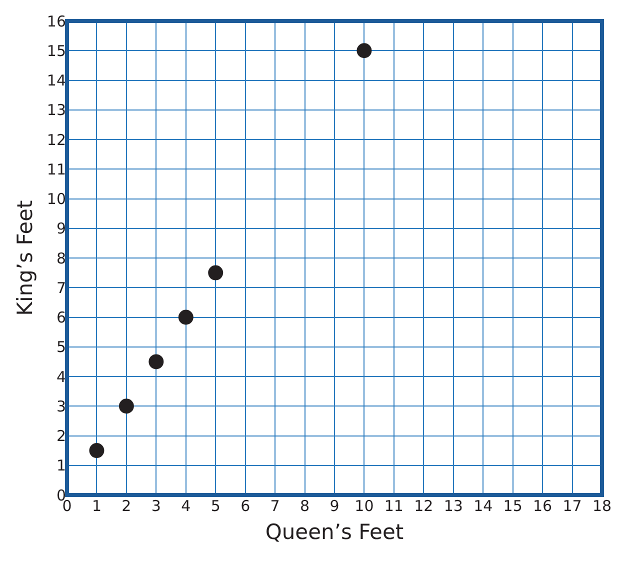 Image resolution: width=624 pixels, height=564 pixels. I want to click on y-tick-label: 8, so click(61, 258).